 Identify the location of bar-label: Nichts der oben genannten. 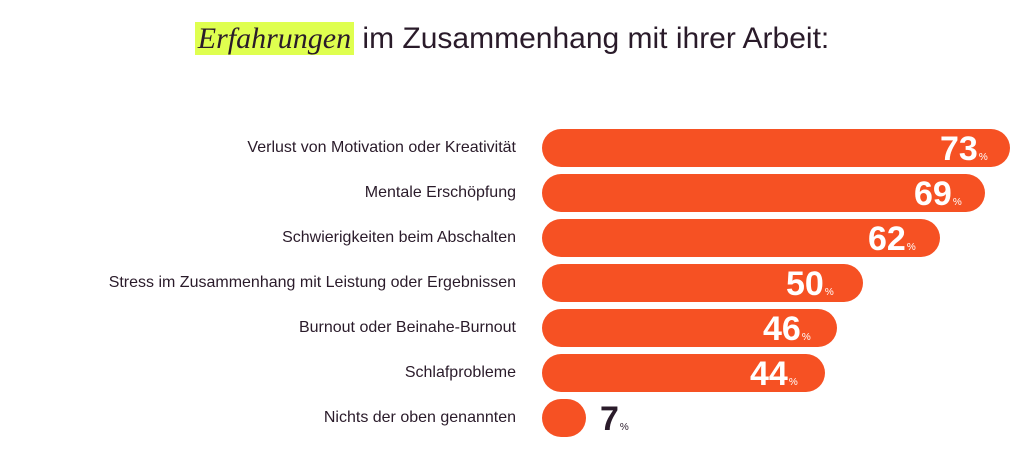
(419, 417).